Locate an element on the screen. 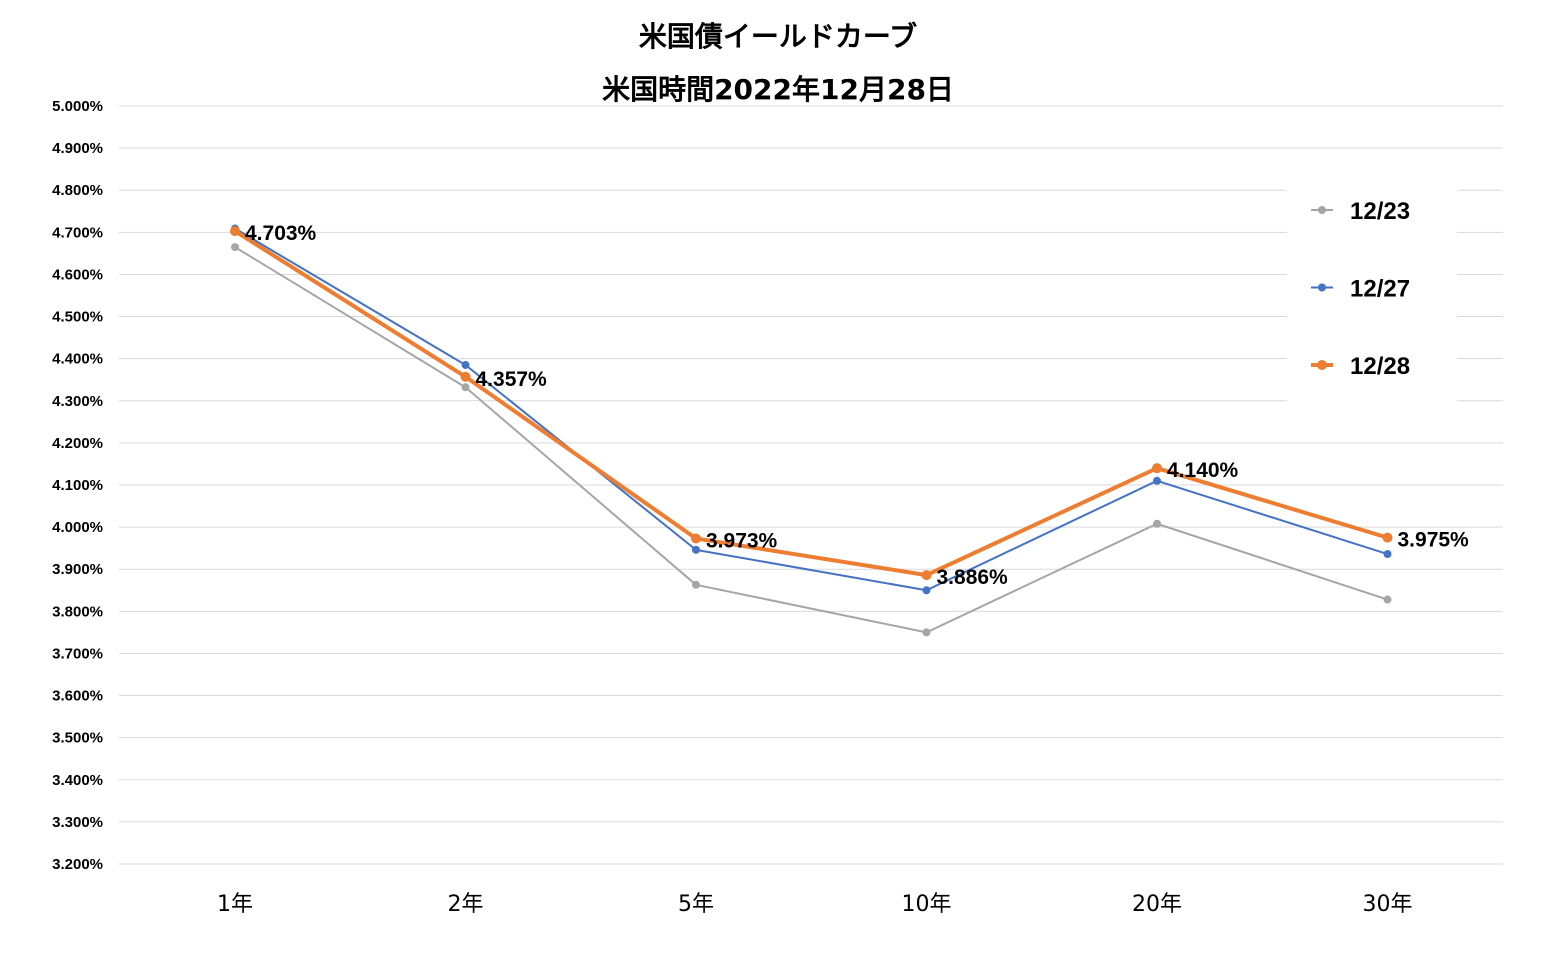 Image resolution: width=1556 pixels, height=965 pixels. y-tick-label: 3.600% is located at coordinates (77, 696).